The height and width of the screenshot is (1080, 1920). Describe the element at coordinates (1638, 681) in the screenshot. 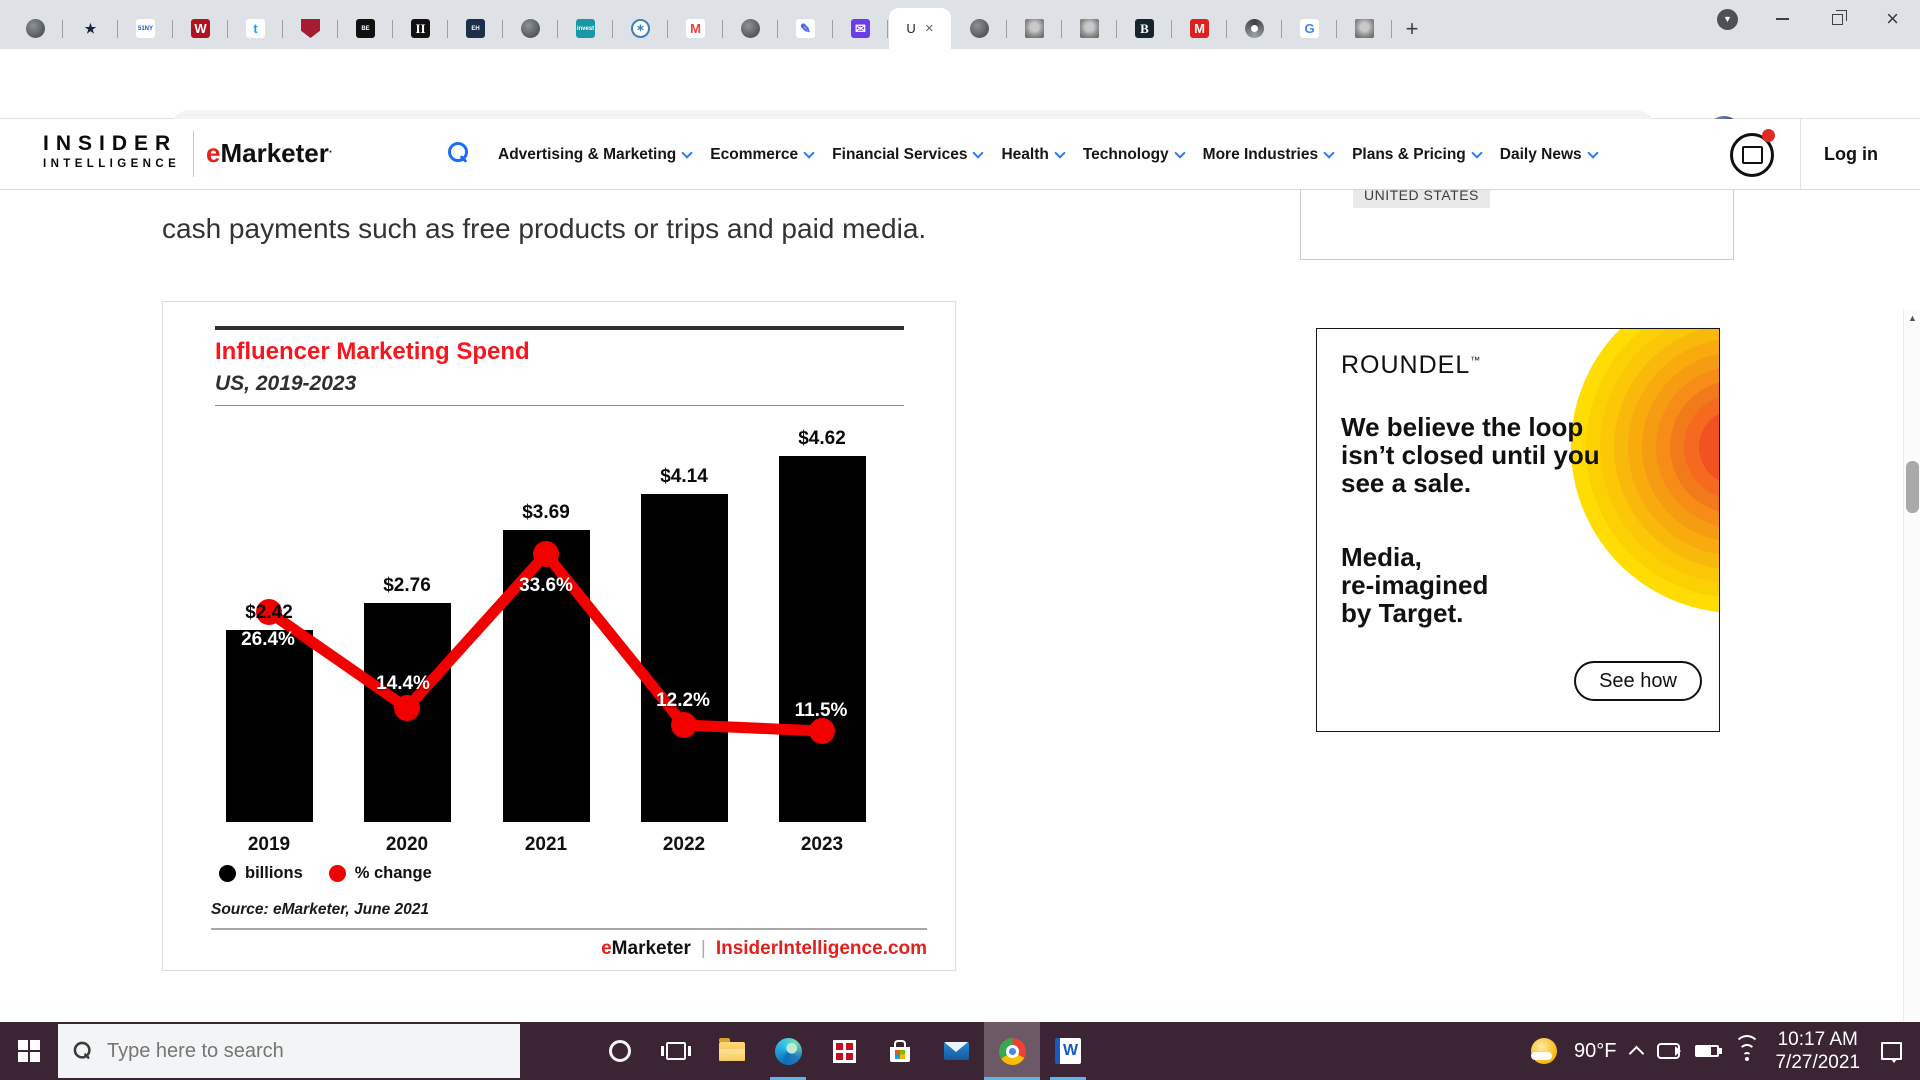

I see `see-how-button: See how` at that location.